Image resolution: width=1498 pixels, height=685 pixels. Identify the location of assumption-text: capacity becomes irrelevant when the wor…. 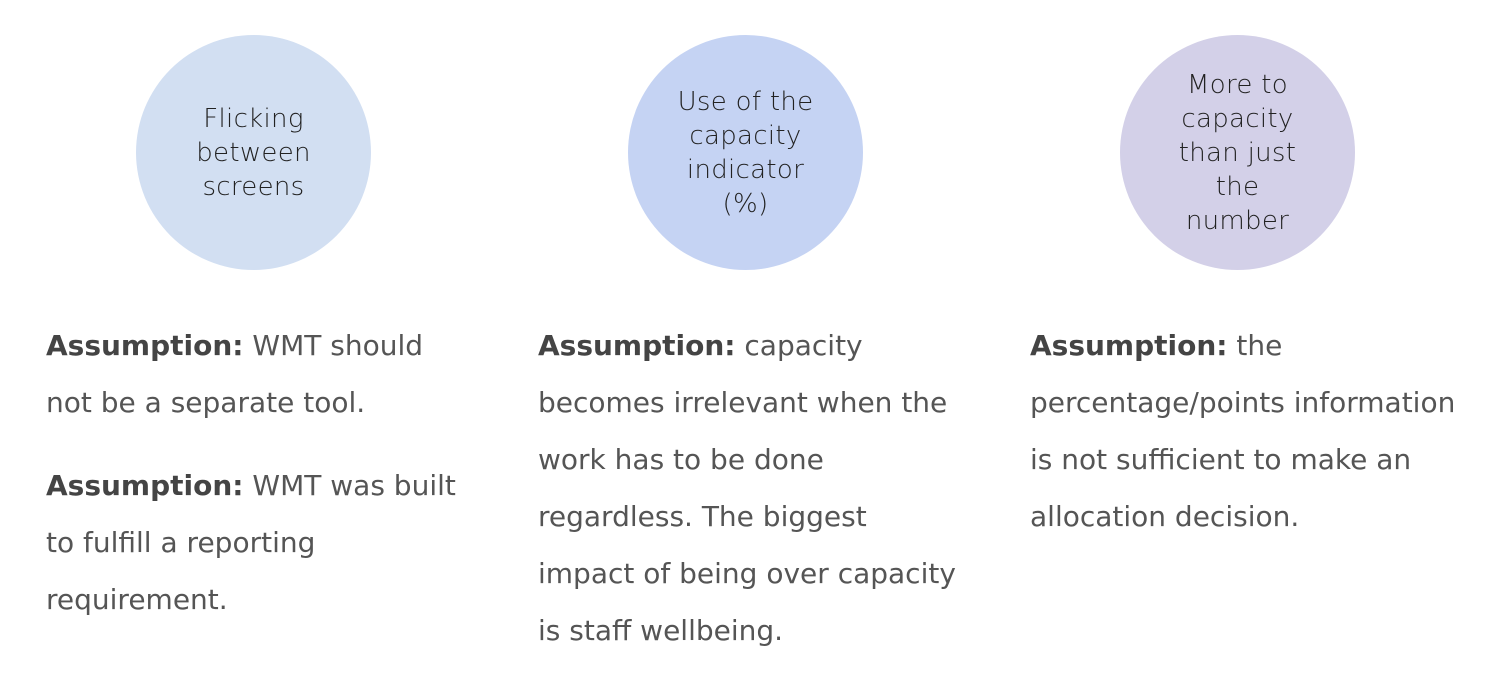
(747, 488).